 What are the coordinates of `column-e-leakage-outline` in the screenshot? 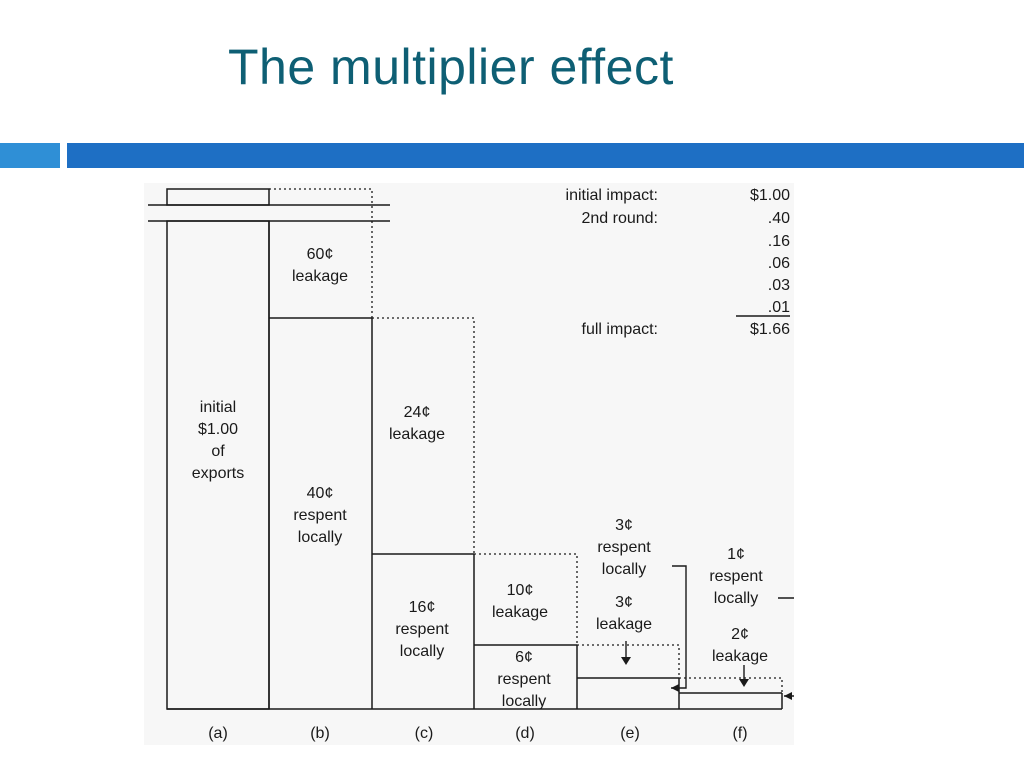 It's located at (628, 661).